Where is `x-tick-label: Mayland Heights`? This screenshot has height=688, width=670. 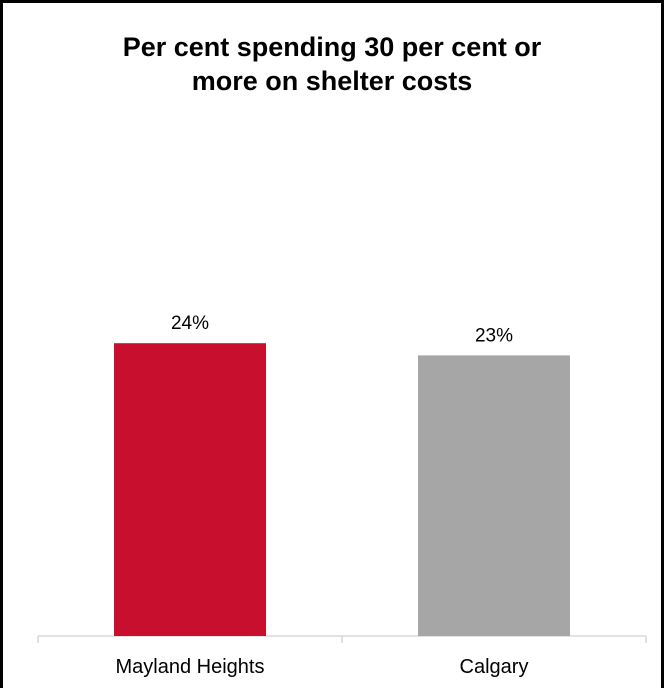
x-tick-label: Mayland Heights is located at coordinates (190, 667).